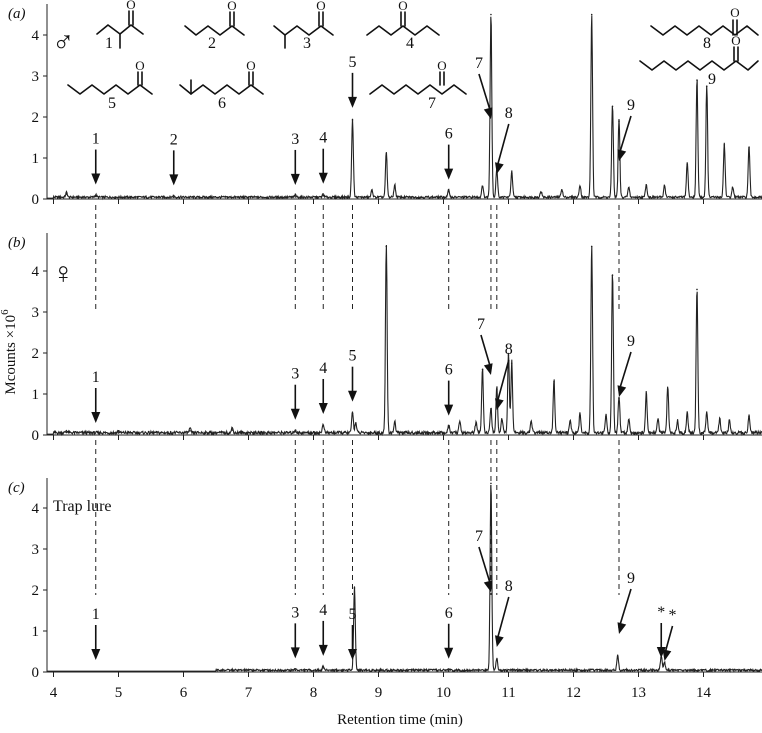  Describe the element at coordinates (403, 26) in the screenshot. I see `structure-4: O 4` at that location.